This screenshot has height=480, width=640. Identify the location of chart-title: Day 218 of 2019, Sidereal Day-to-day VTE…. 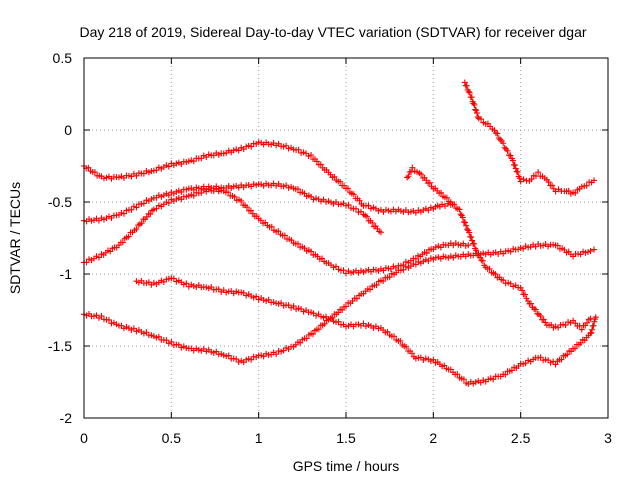
(332, 32).